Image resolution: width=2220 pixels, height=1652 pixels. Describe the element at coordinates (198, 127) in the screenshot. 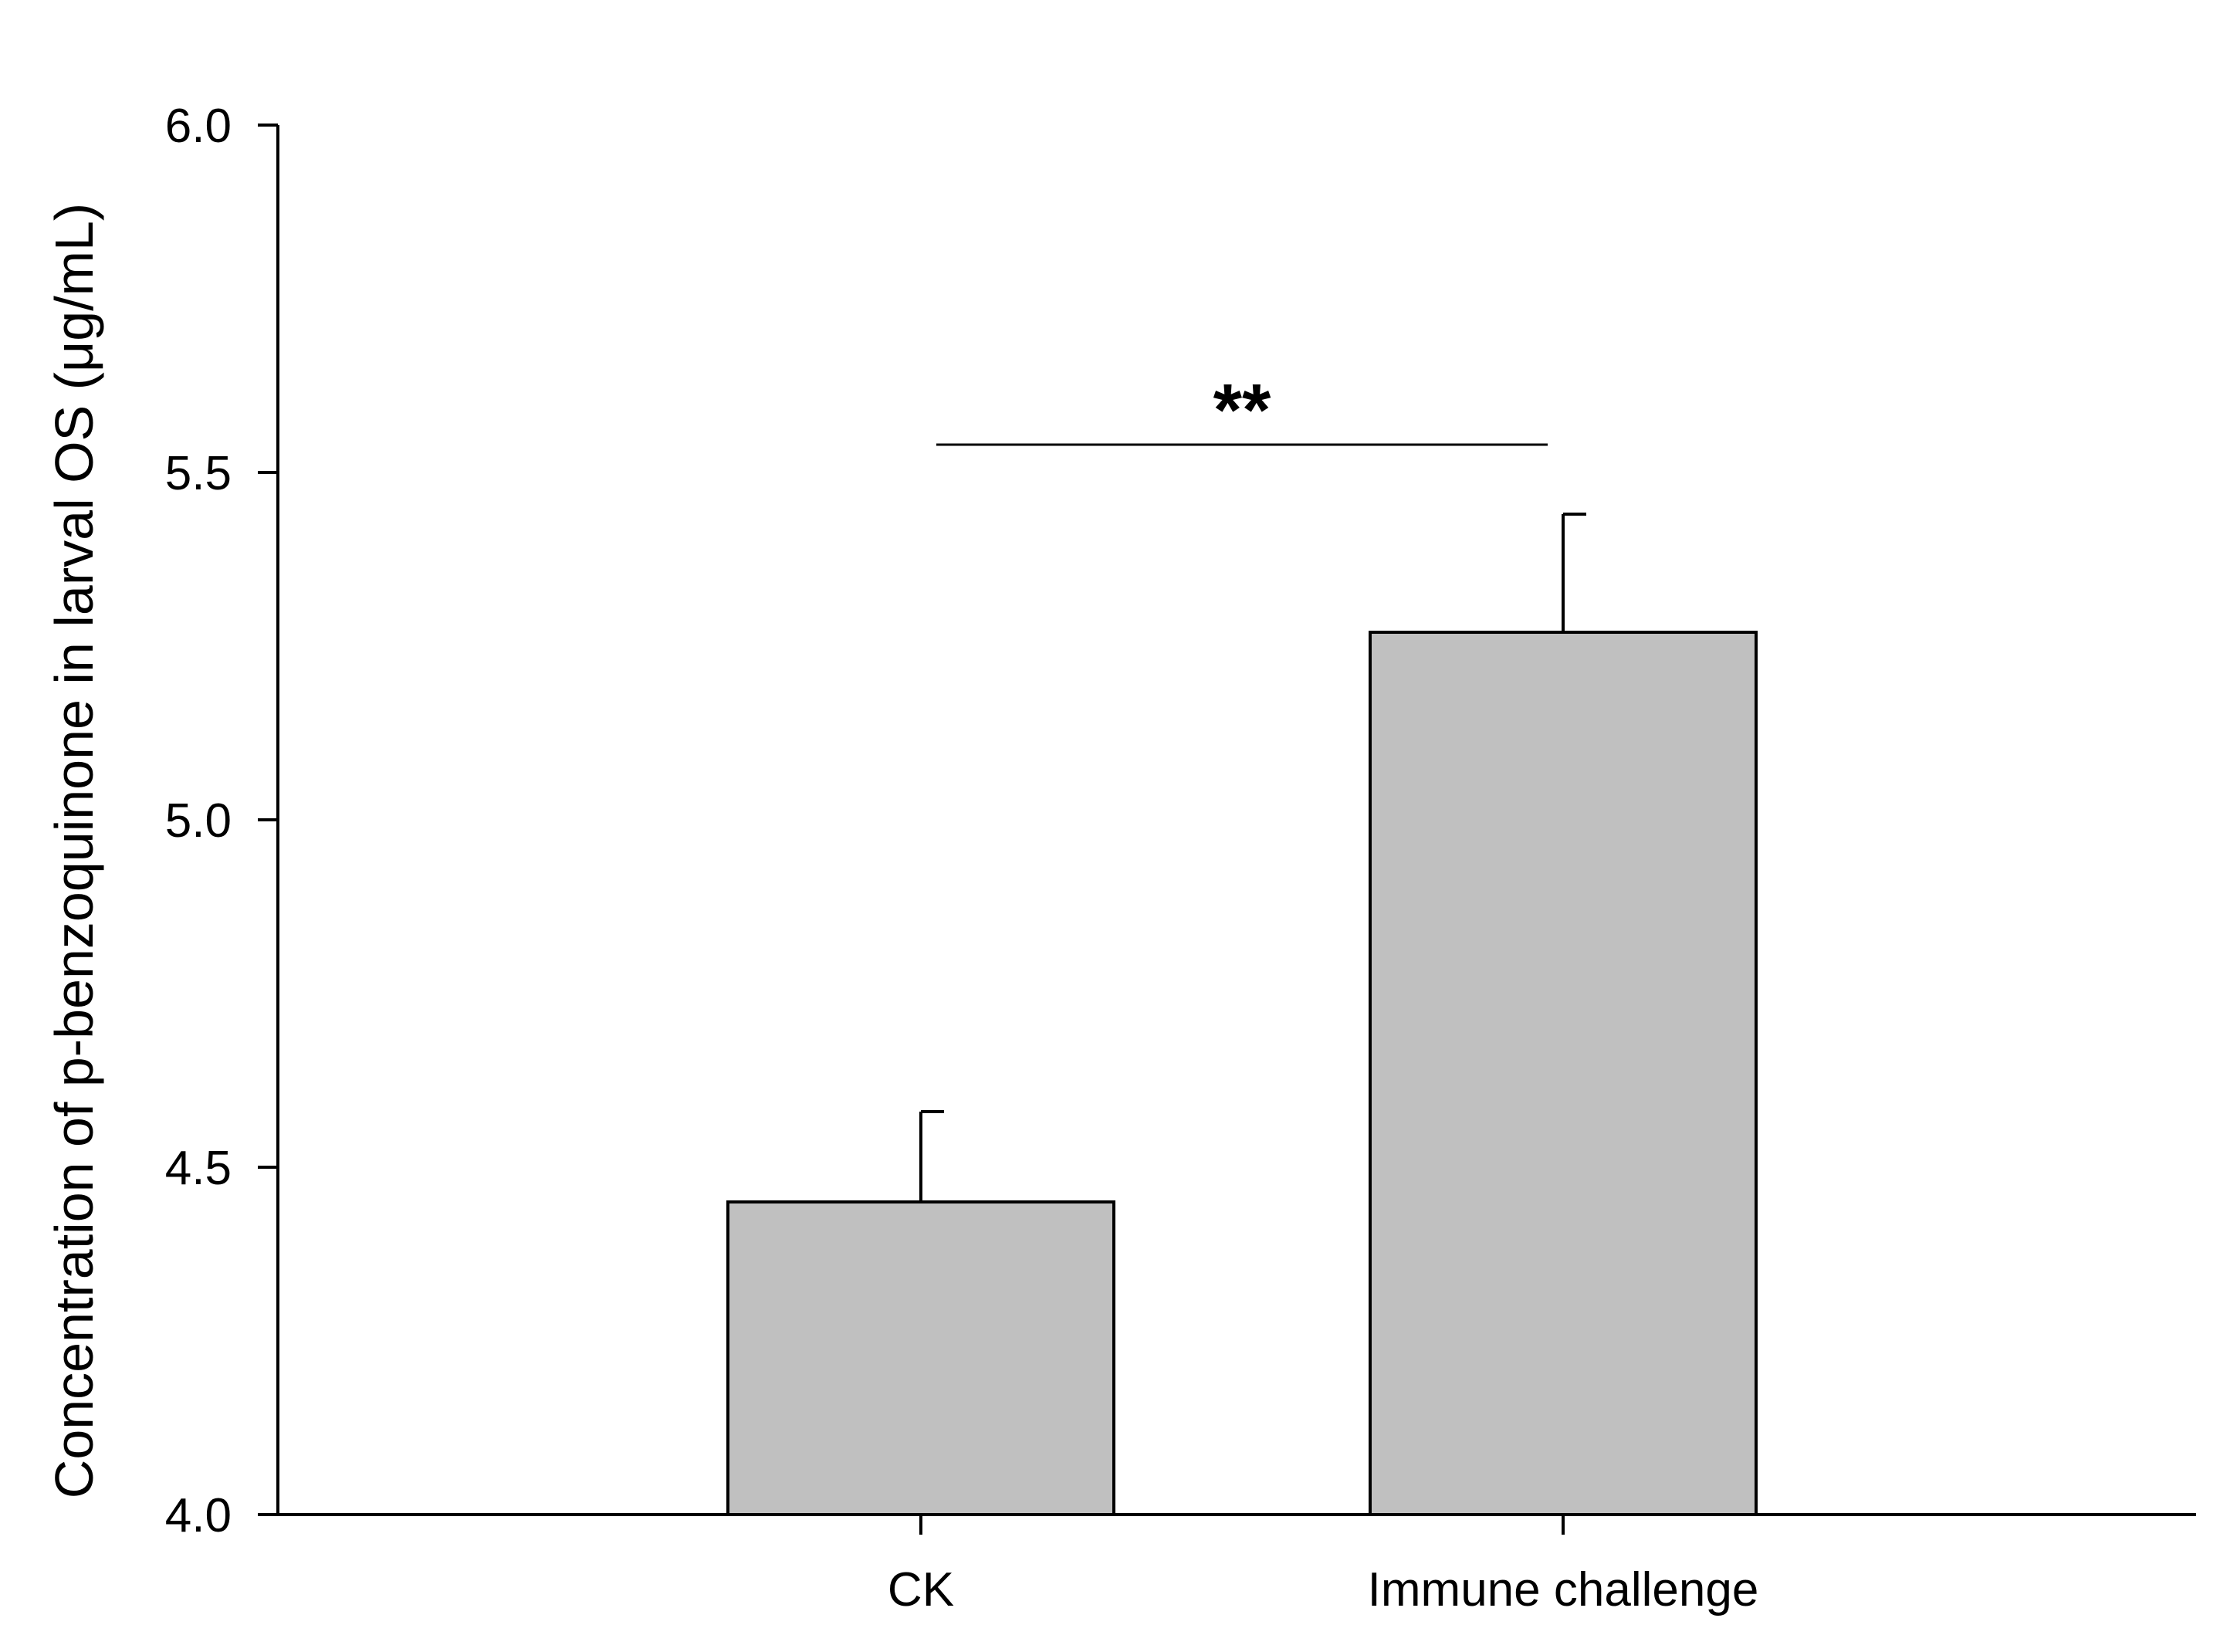

I see `y-tick-label: 6.0` at that location.